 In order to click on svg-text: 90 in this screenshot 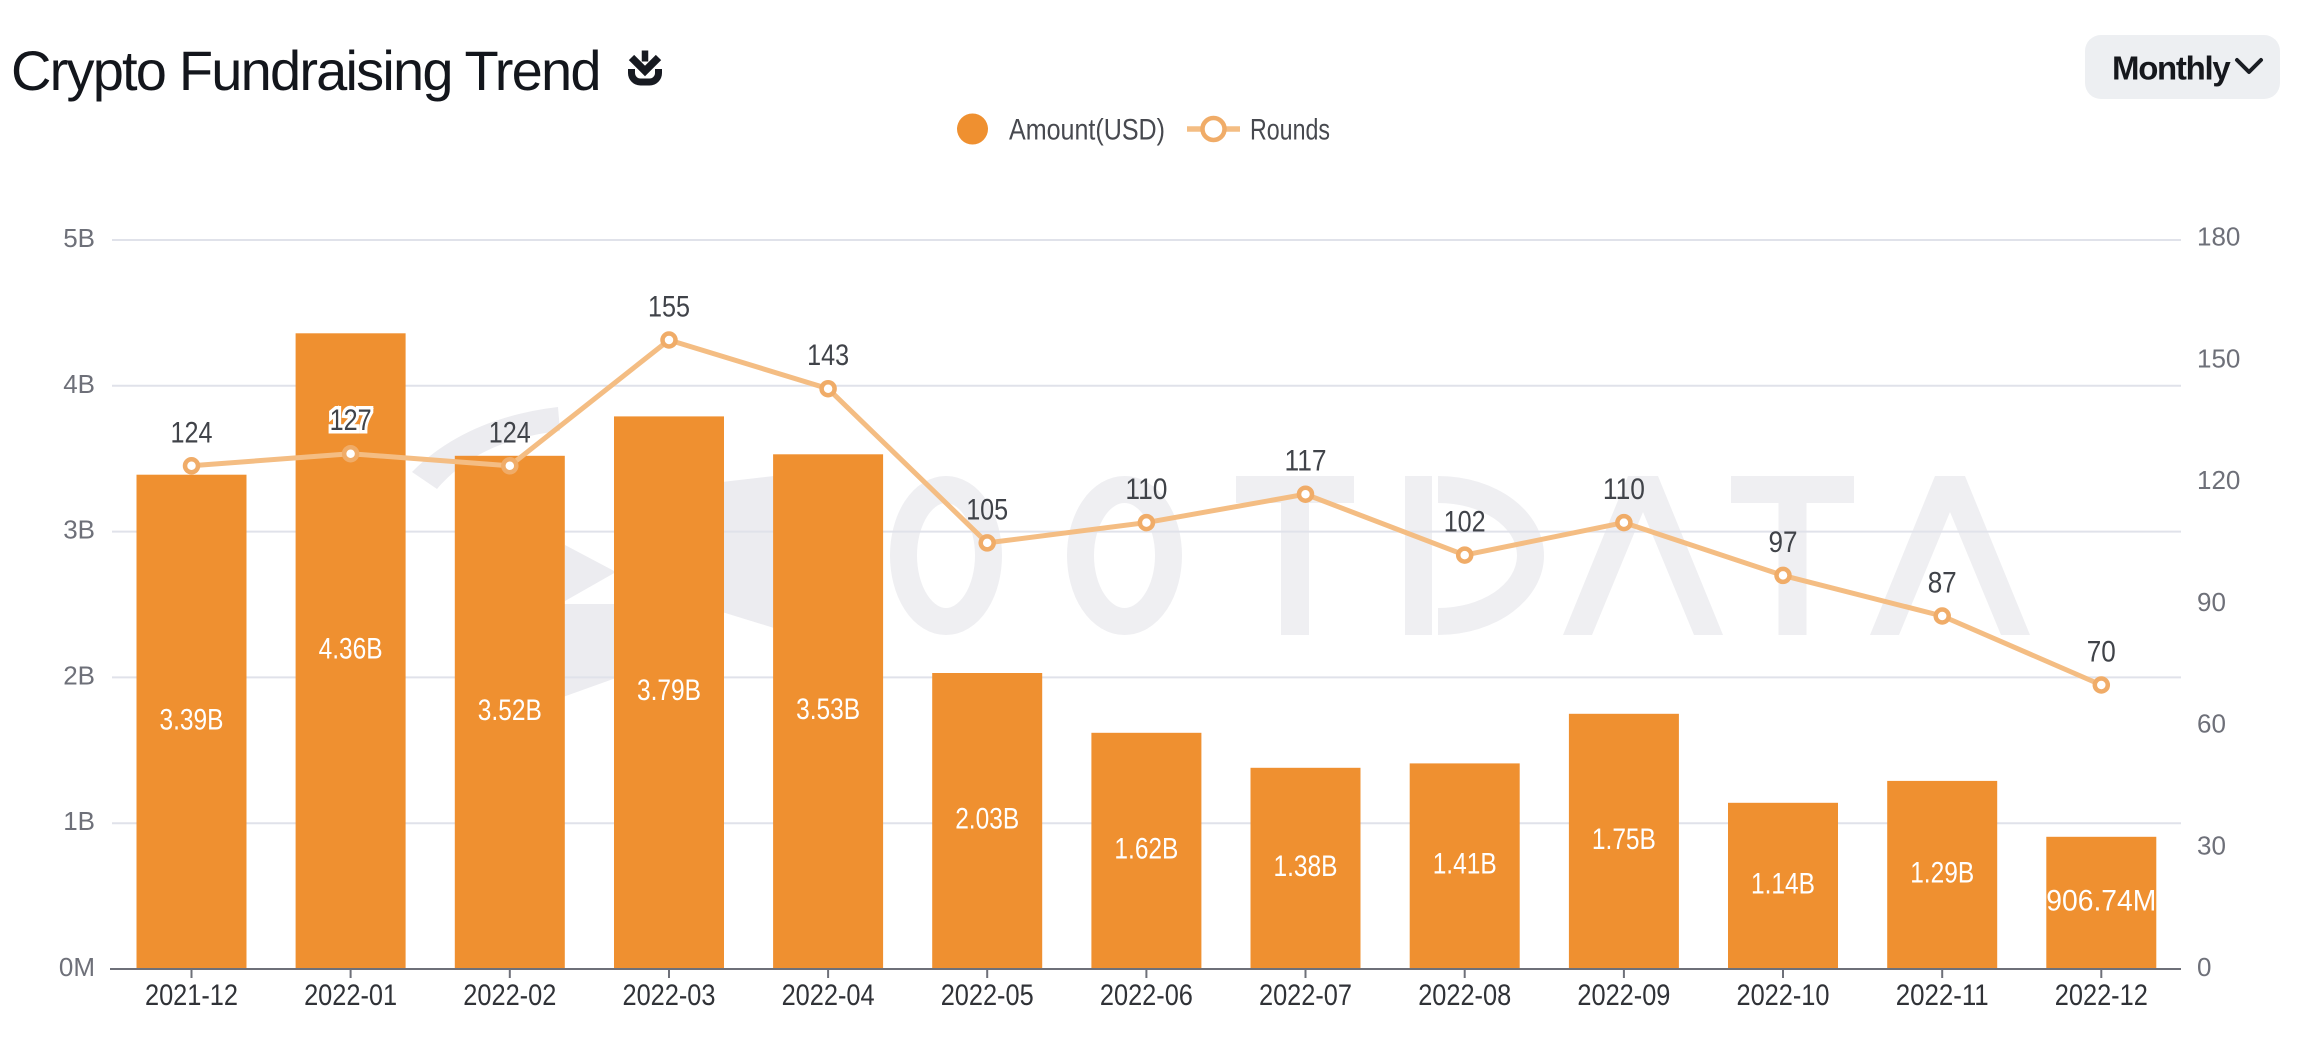, I will do `click(2211, 602)`.